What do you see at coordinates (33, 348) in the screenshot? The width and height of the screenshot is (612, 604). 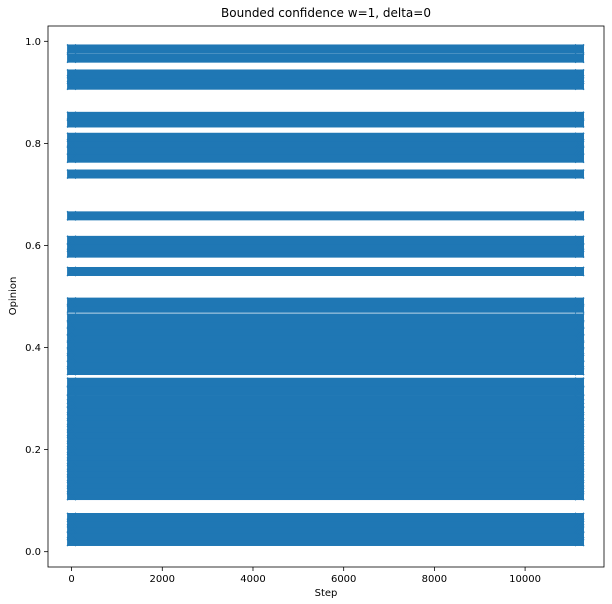 I see `y-tick-label: 0.4` at bounding box center [33, 348].